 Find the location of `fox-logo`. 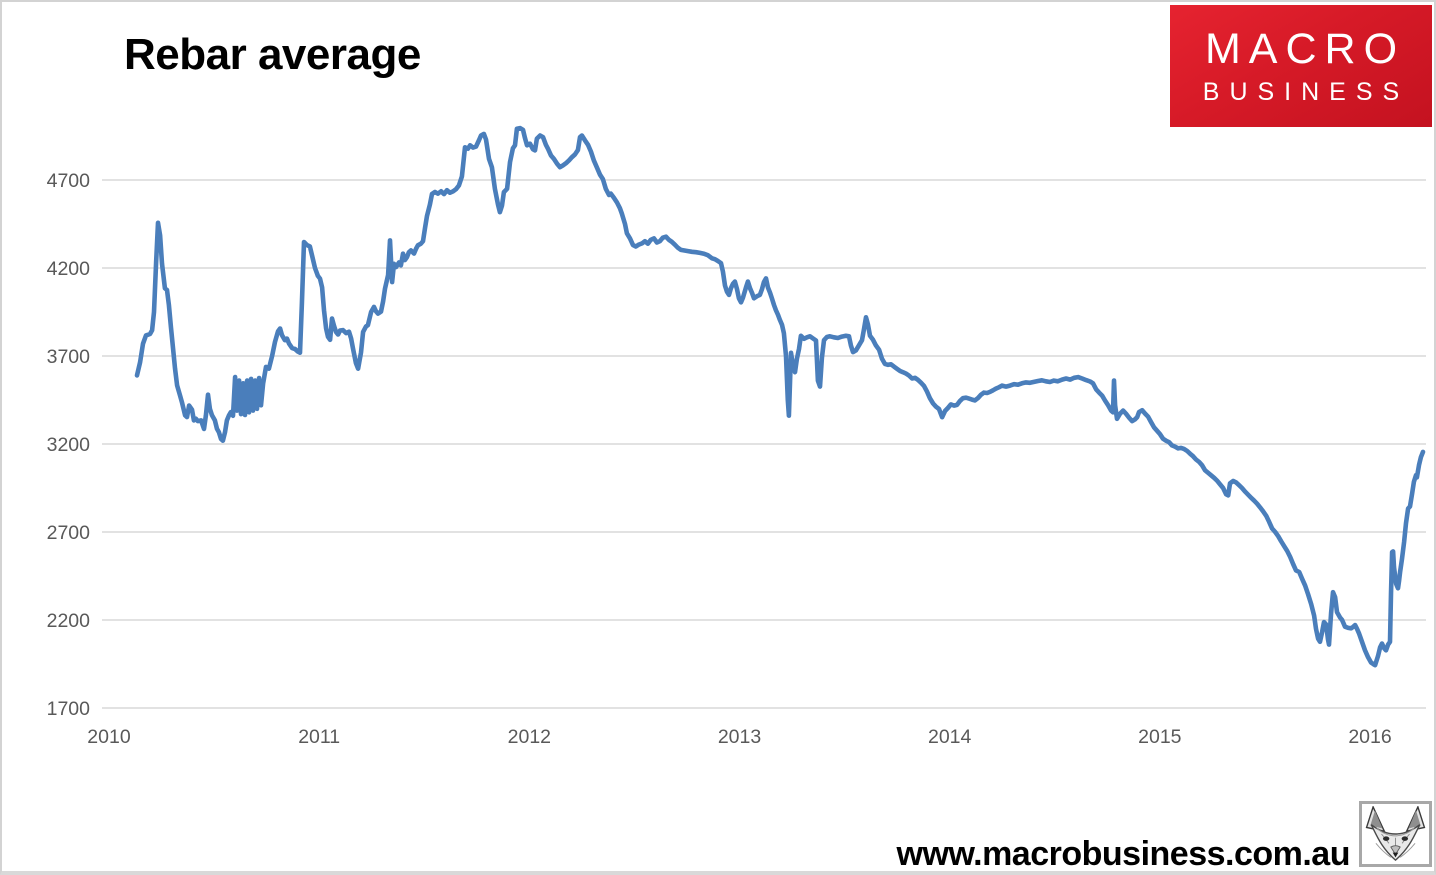

fox-logo is located at coordinates (1395, 834).